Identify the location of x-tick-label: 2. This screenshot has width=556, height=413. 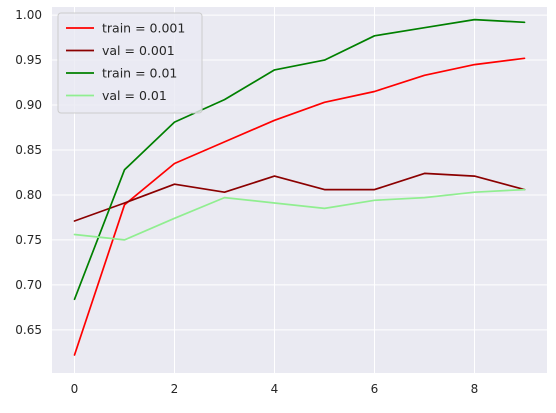
(175, 389).